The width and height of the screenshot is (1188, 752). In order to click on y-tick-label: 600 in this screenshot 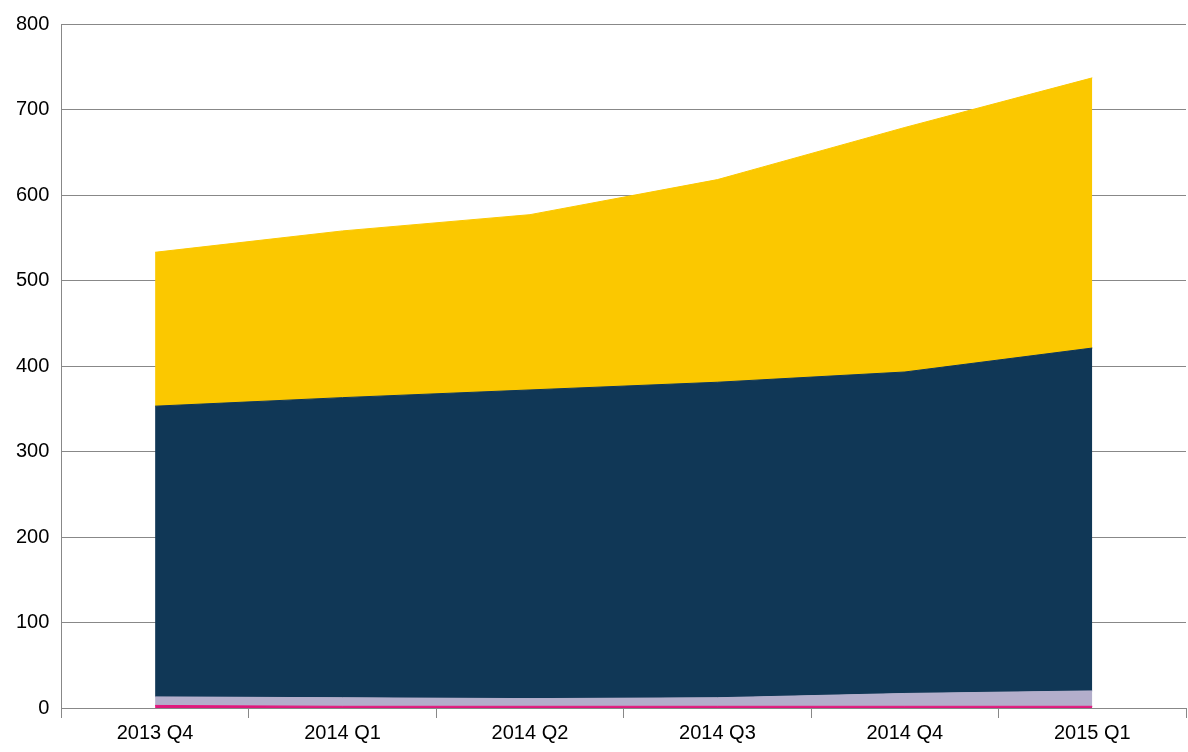, I will do `click(32, 193)`.